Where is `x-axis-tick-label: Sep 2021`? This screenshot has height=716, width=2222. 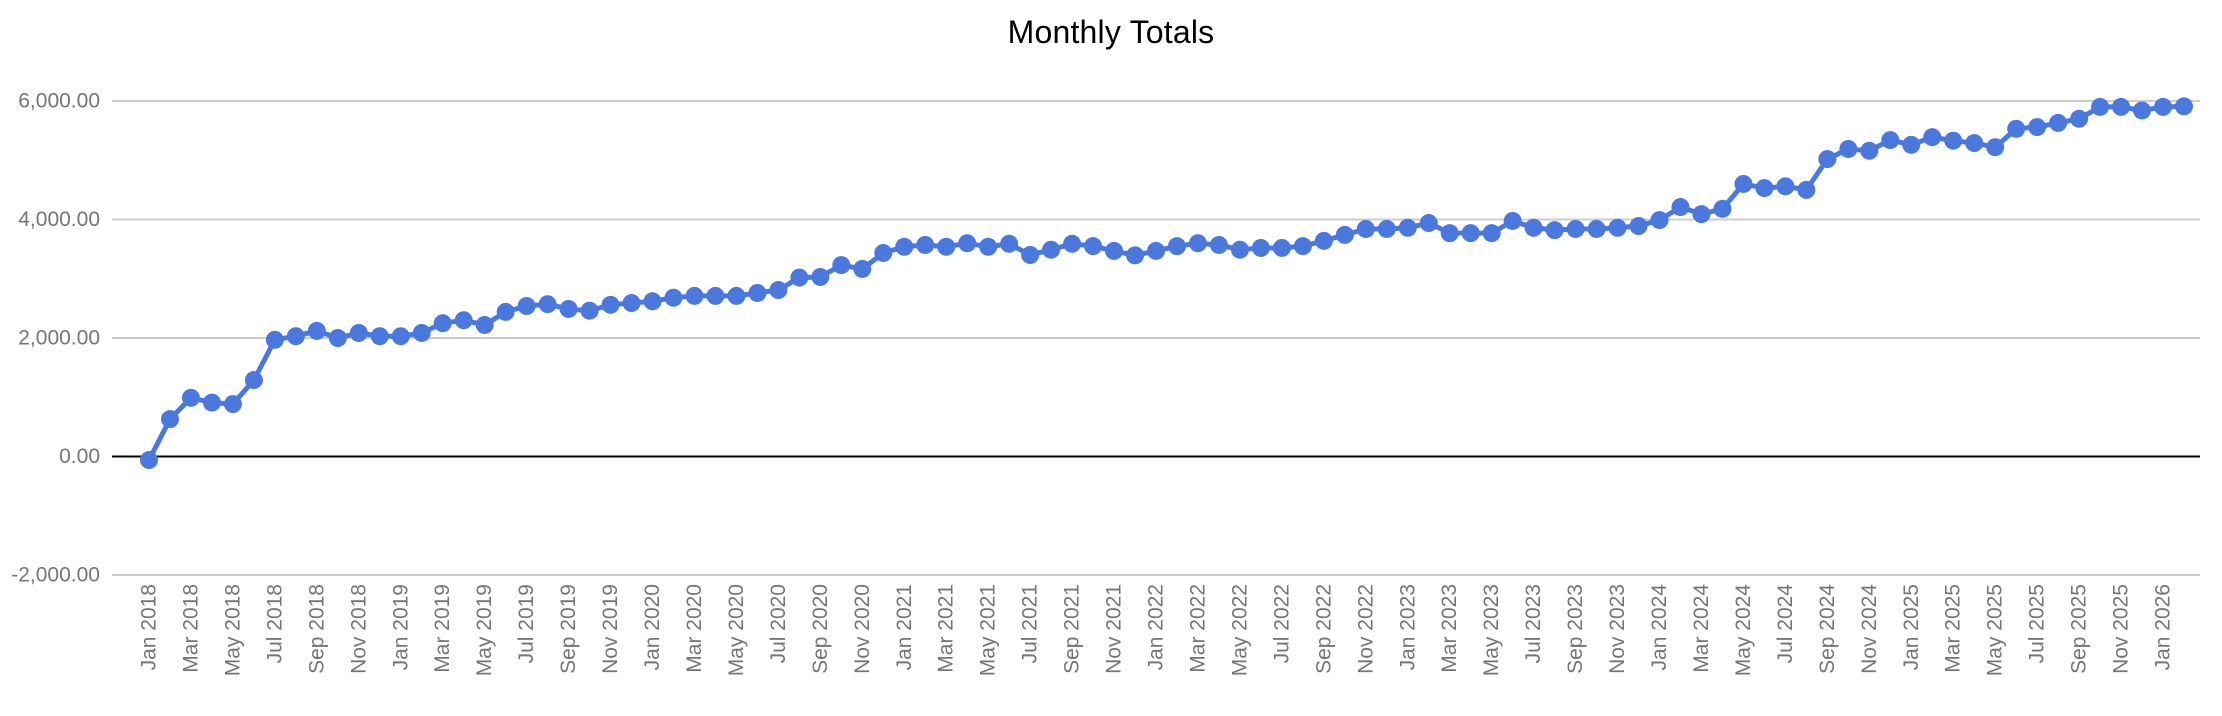
x-axis-tick-label: Sep 2021 is located at coordinates (1072, 629).